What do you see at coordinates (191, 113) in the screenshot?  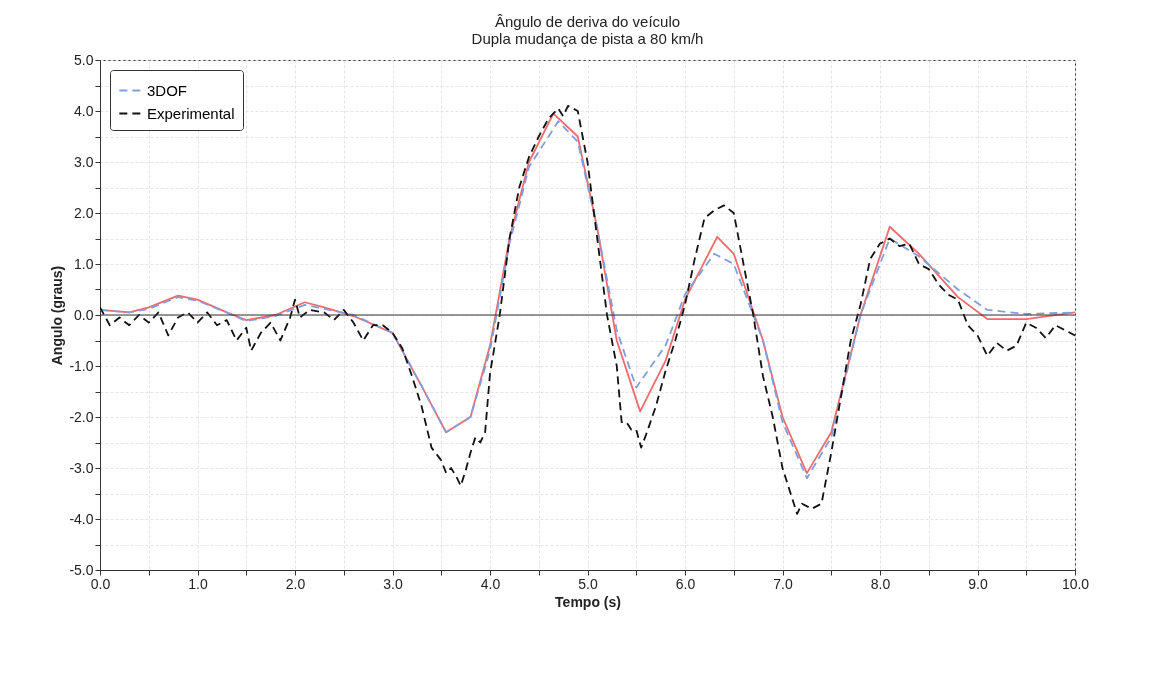 I see `legend-label: Experimental` at bounding box center [191, 113].